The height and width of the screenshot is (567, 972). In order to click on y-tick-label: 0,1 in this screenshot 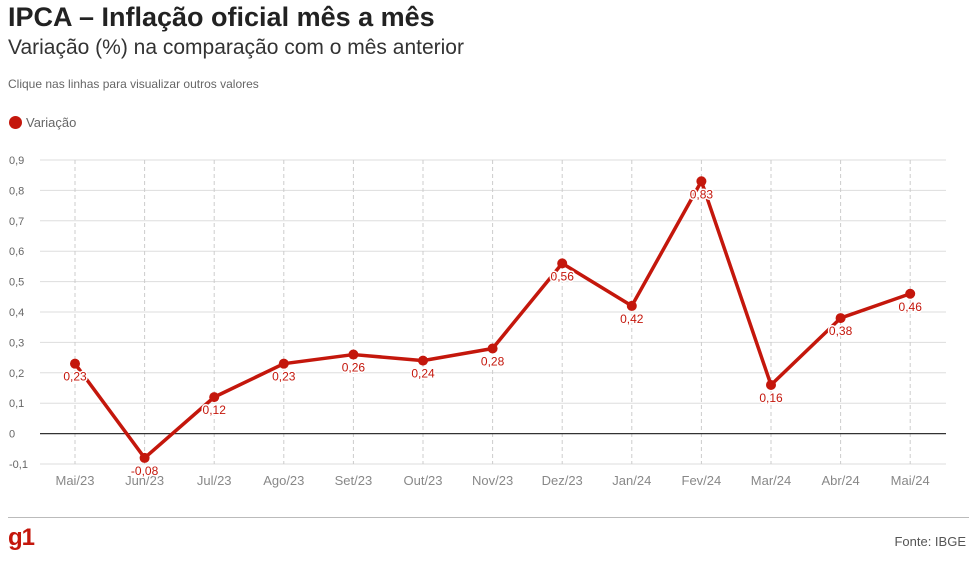, I will do `click(16, 404)`.